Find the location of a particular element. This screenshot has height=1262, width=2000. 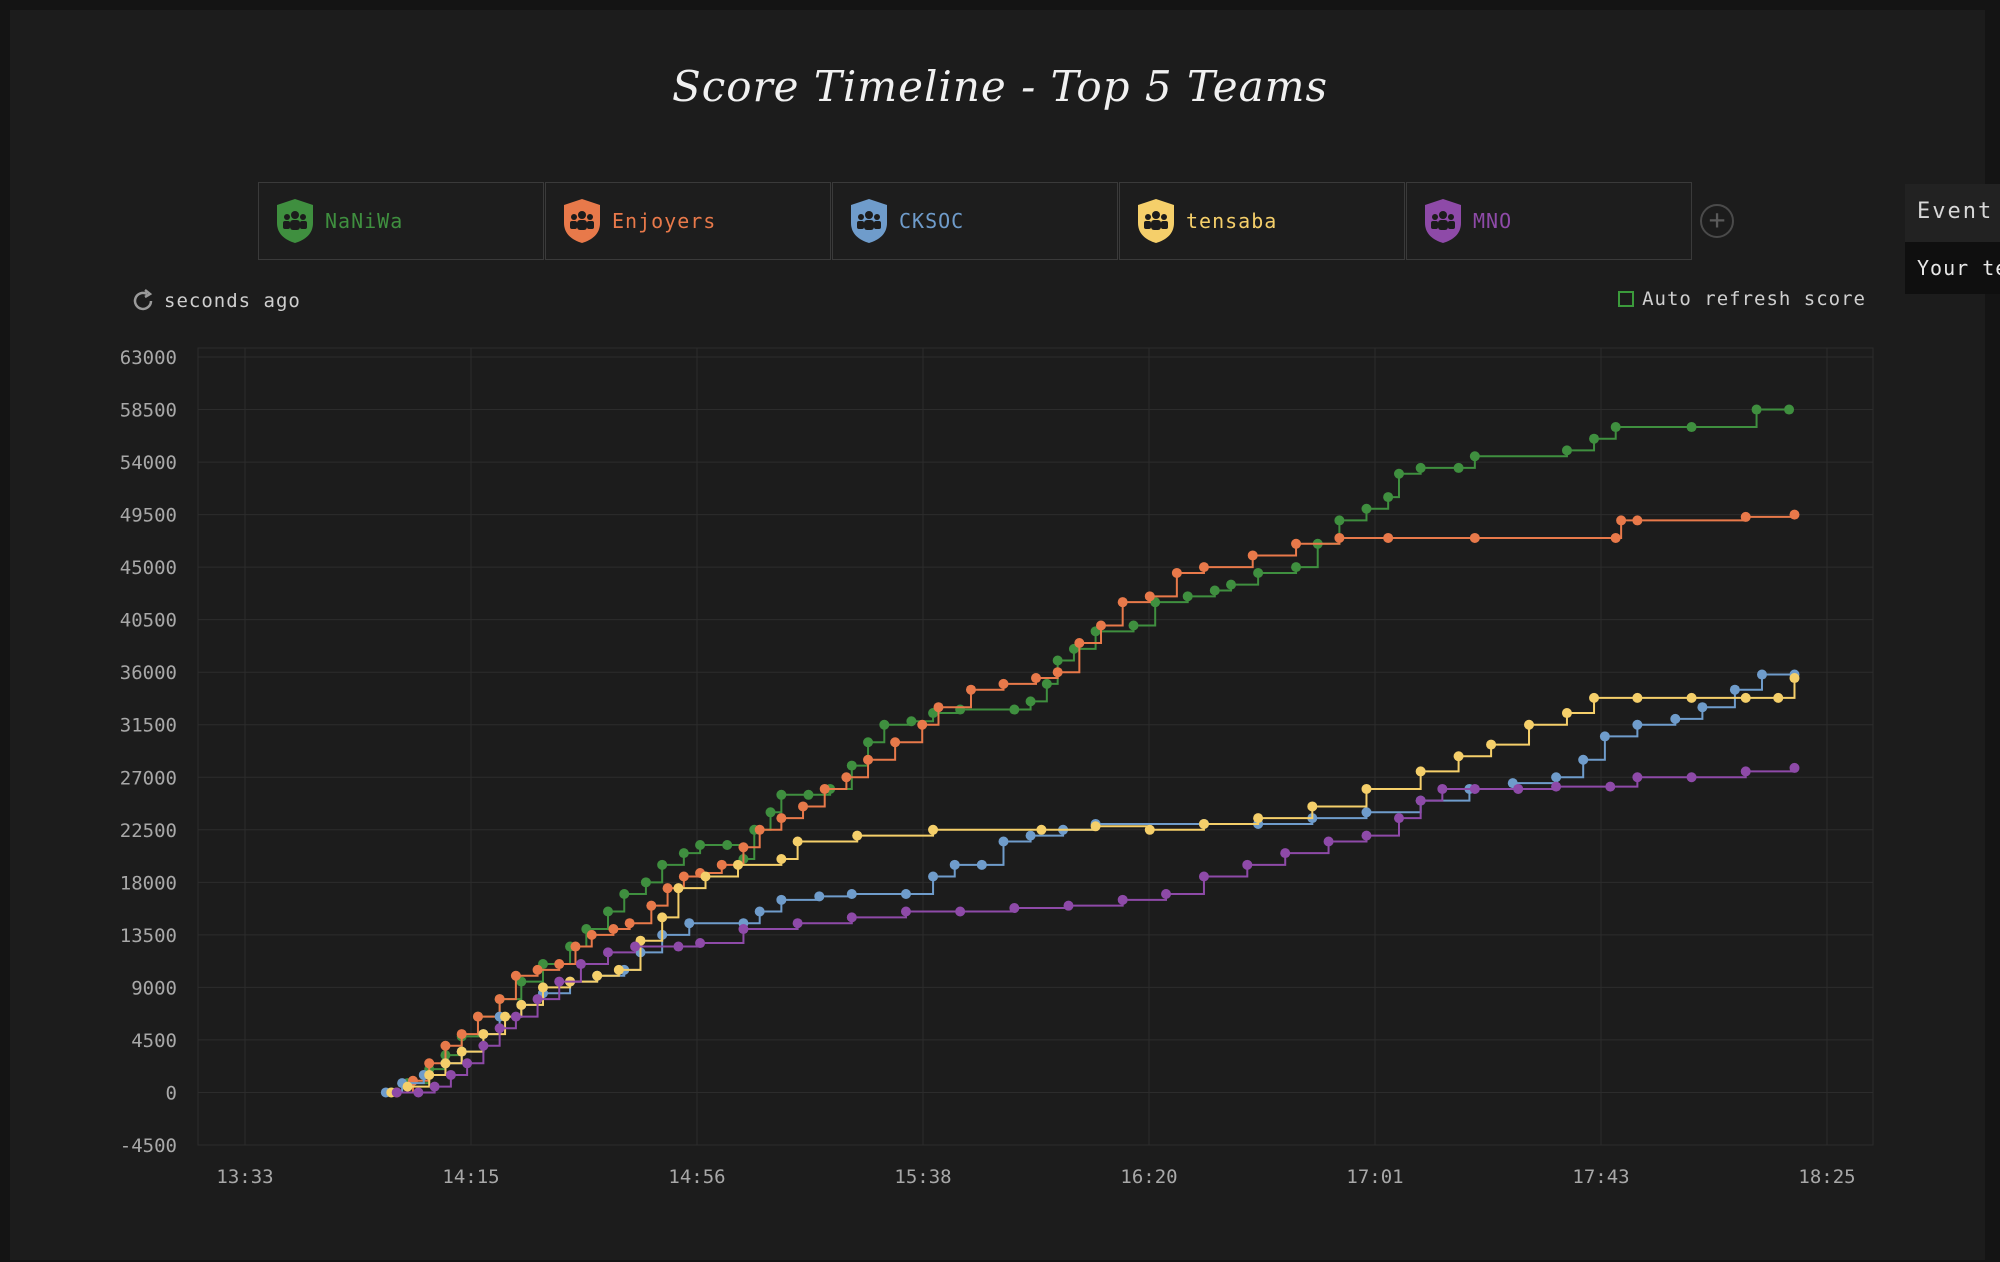

y-tick-label: 63000 is located at coordinates (148, 358).